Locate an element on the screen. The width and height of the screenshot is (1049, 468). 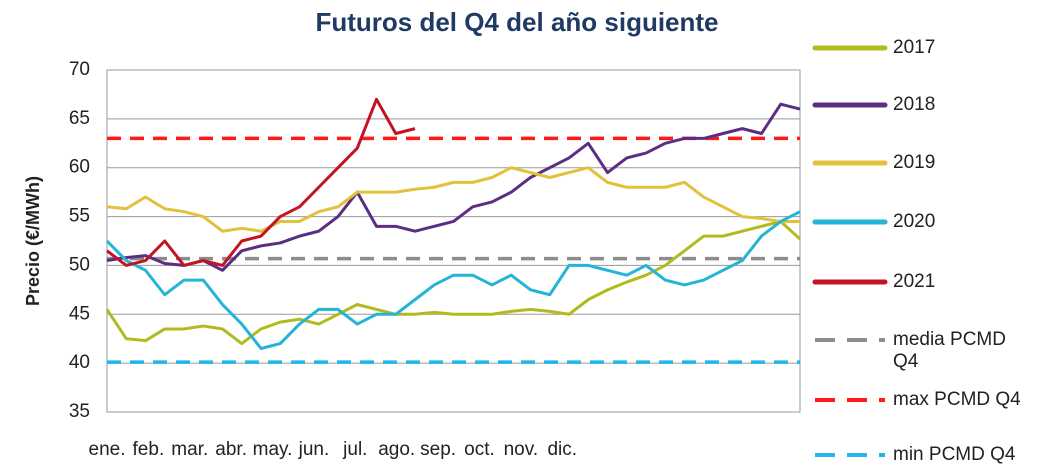
x-tick-label: jul. is located at coordinates (354, 449).